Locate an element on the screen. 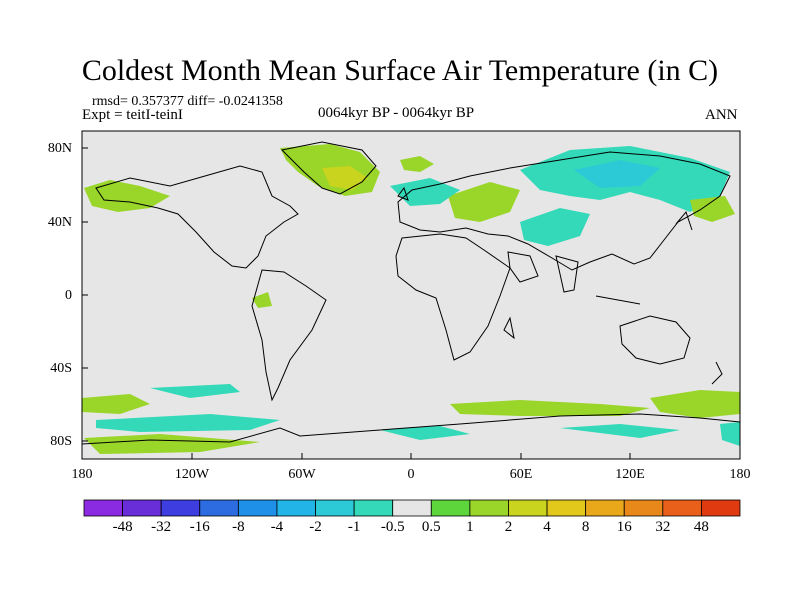 The image size is (800, 600). colorbar-label-6: -1 is located at coordinates (354, 527).